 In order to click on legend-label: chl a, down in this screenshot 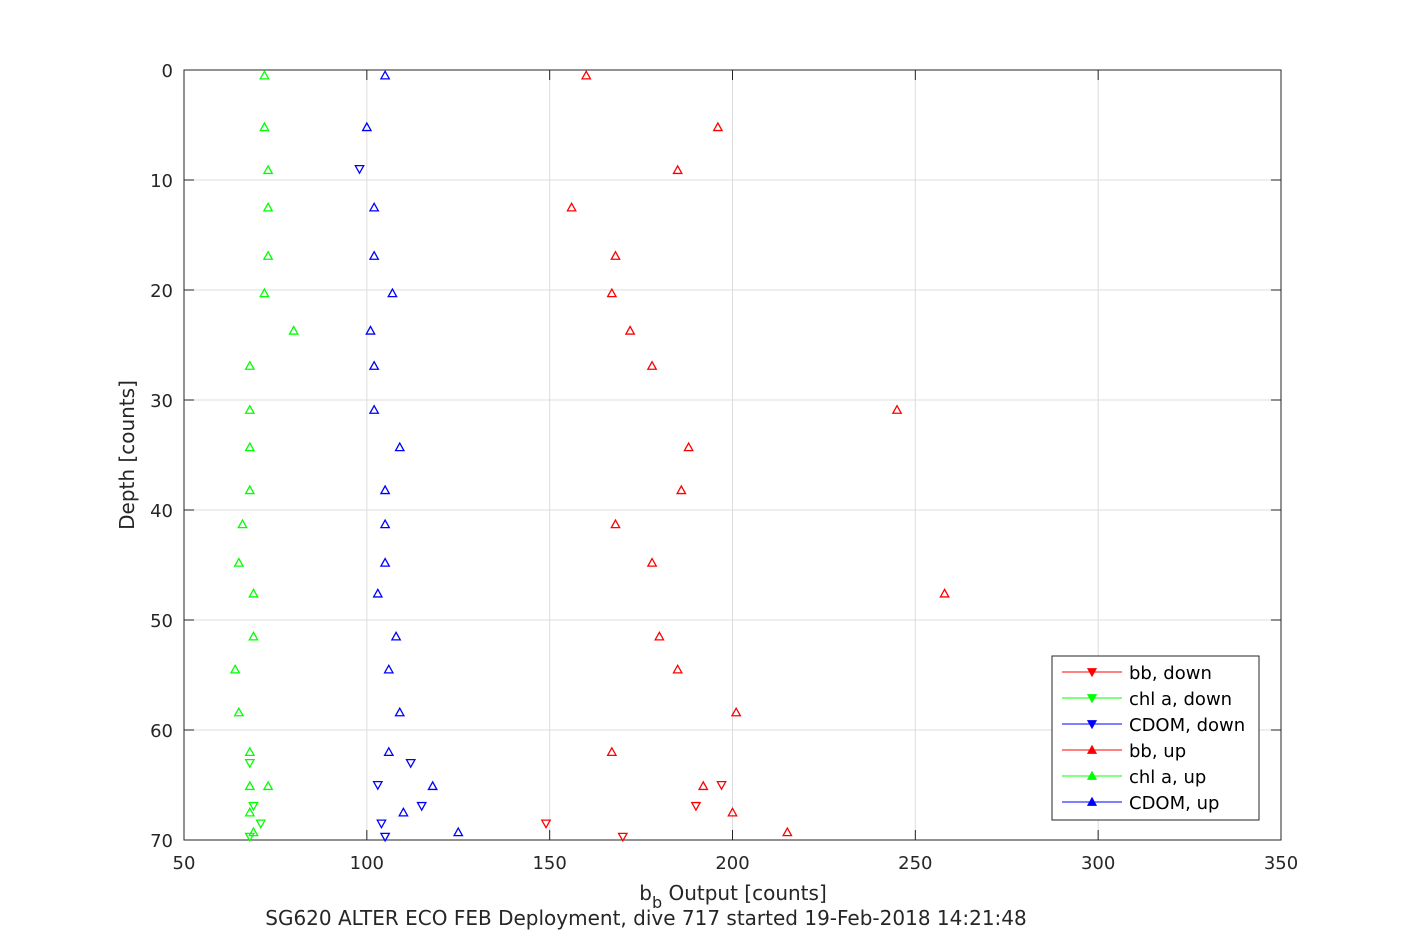, I will do `click(1180, 699)`.